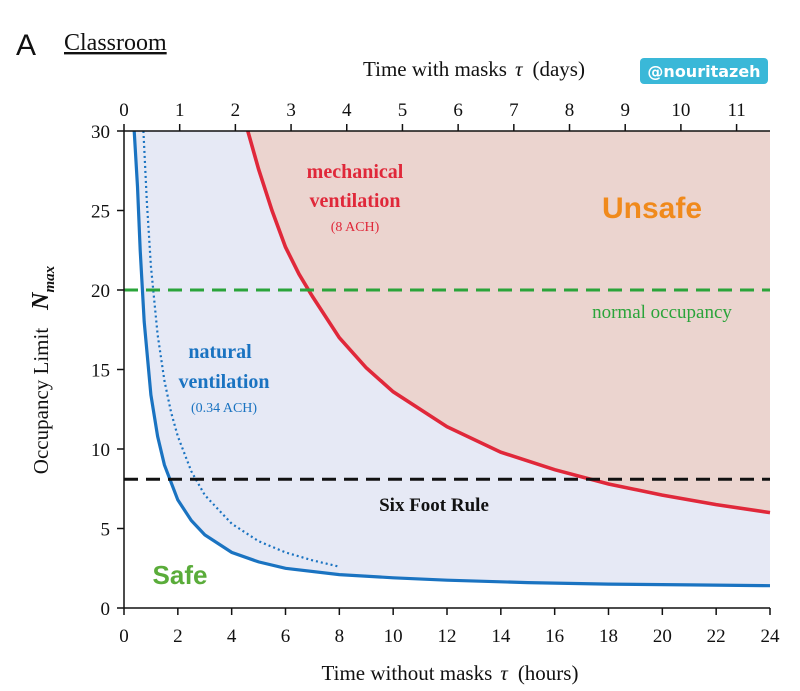  I want to click on safe-label: Safe, so click(180, 575).